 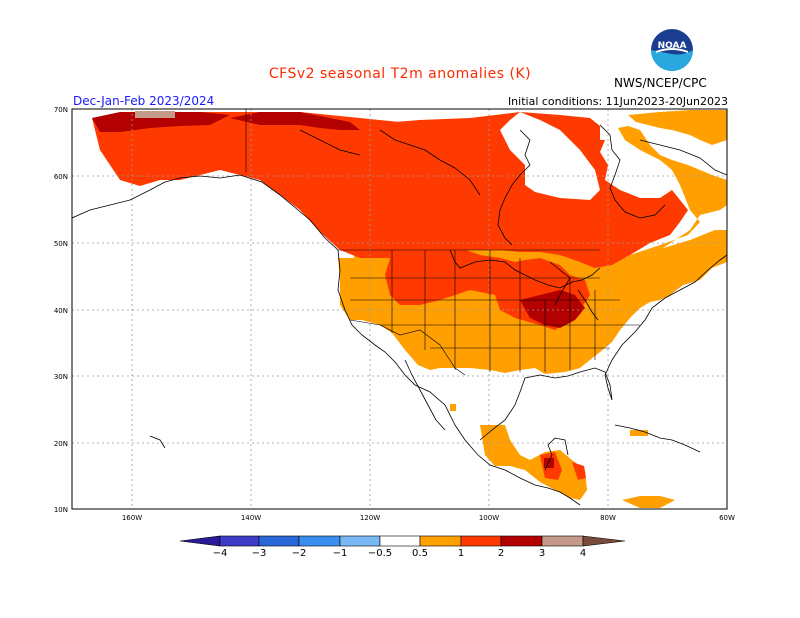 I want to click on colorbar-label: −3, so click(x=259, y=553).